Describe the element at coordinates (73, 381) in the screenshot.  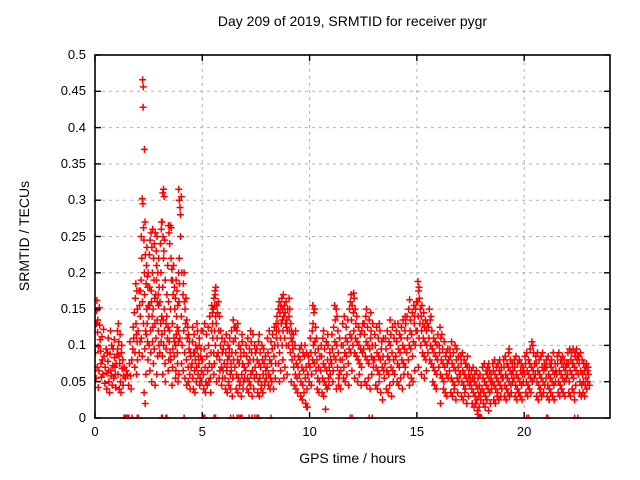
I see `y-tick-label: 0.05` at that location.